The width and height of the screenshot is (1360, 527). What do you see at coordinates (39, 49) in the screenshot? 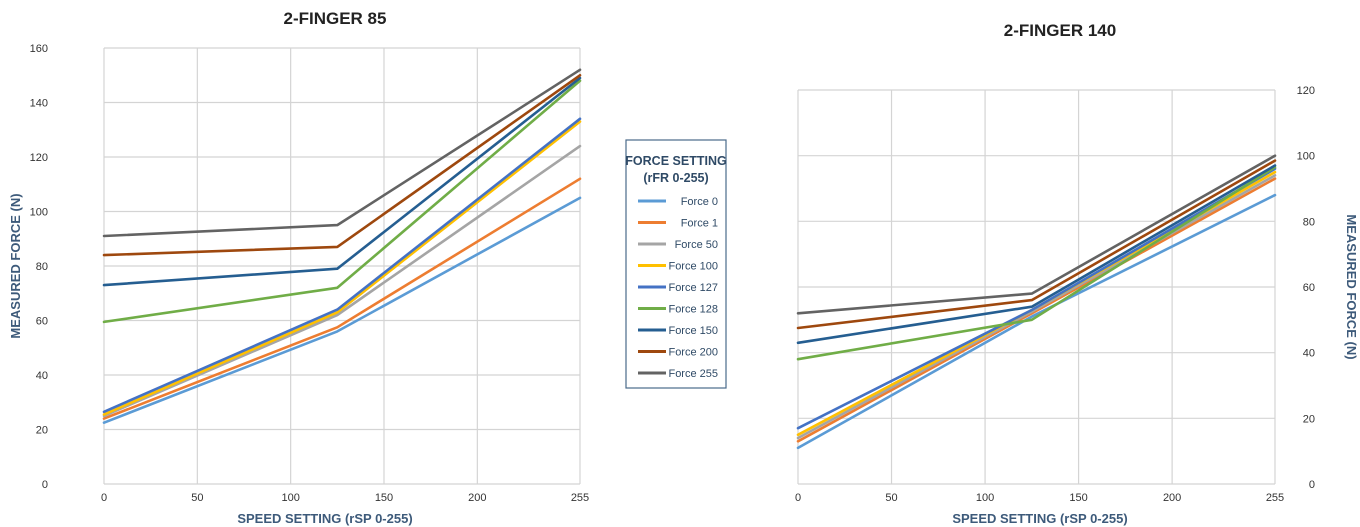
I see `y-tick-label: 160` at bounding box center [39, 49].